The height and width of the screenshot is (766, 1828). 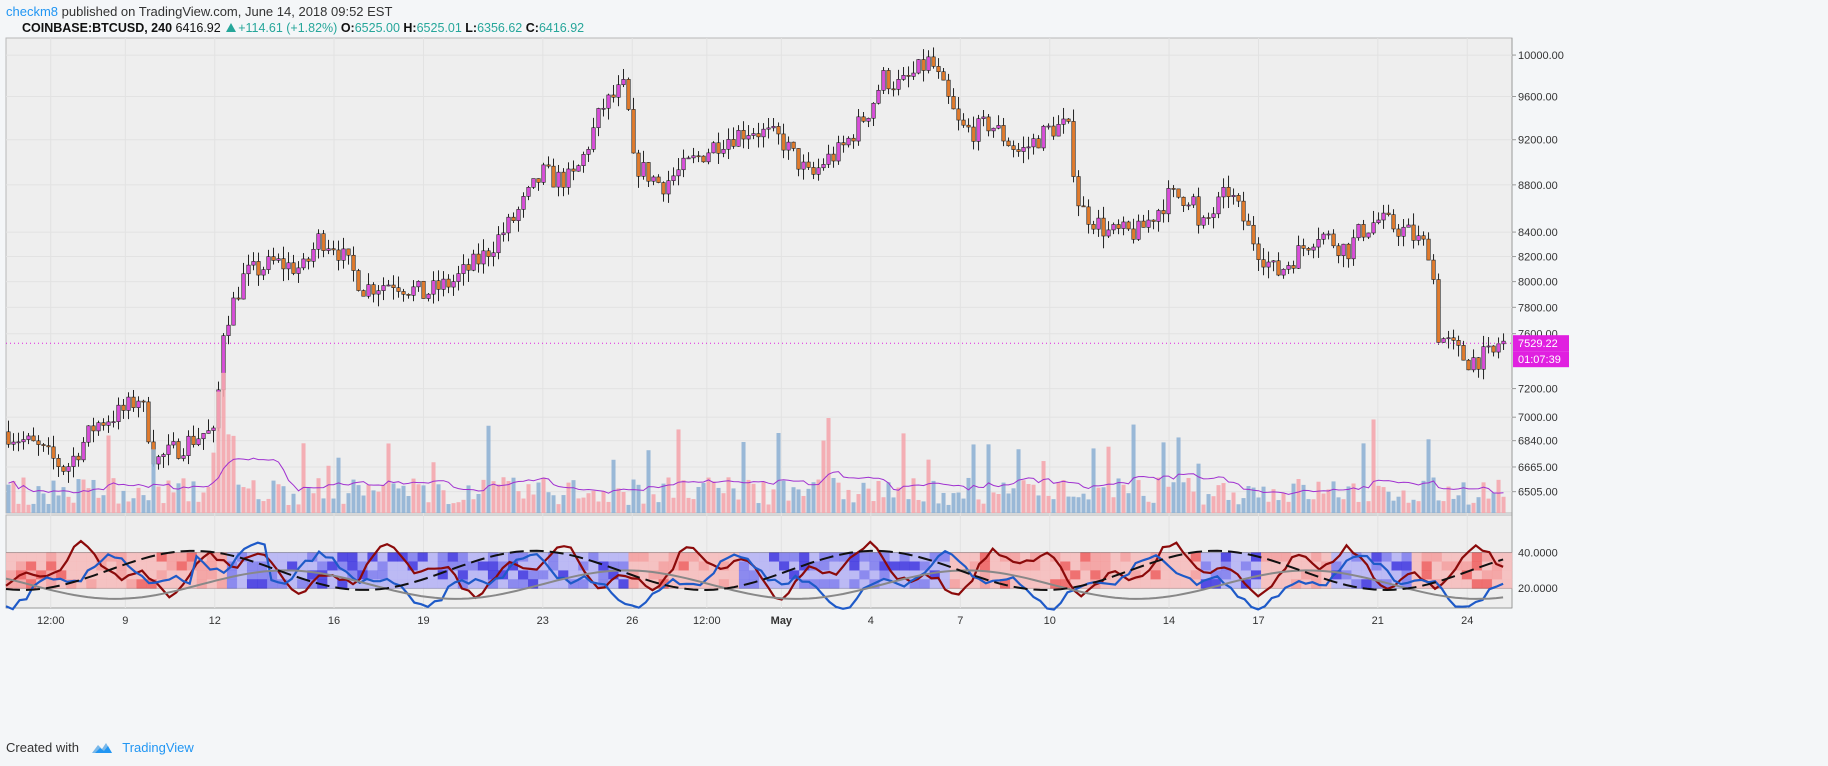 What do you see at coordinates (97, 28) in the screenshot?
I see `symbol-name: COINBASE:BTCUSD, 240` at bounding box center [97, 28].